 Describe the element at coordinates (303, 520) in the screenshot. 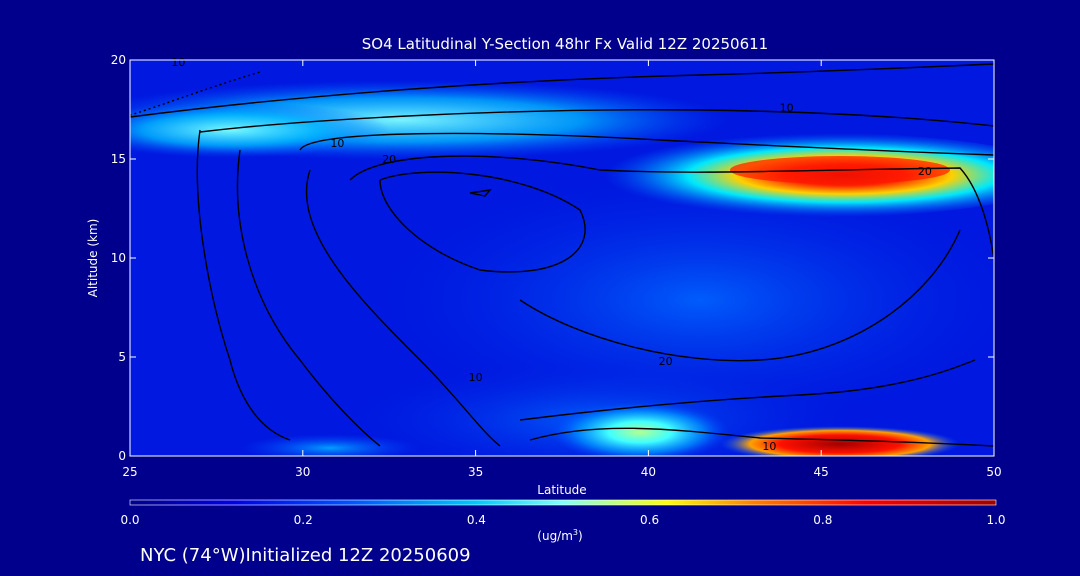

I see `colorbar-tick-label: 0.2` at that location.